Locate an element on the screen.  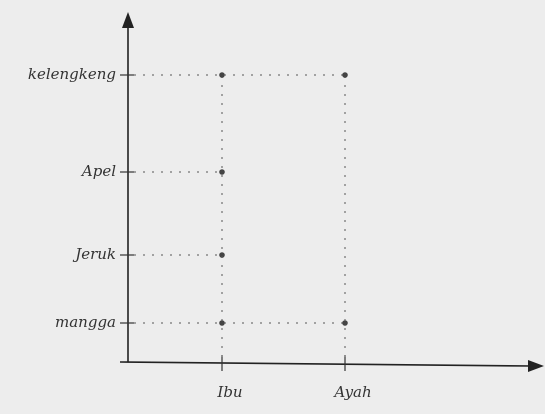
y-axis-arrow is located at coordinates (128, 20).